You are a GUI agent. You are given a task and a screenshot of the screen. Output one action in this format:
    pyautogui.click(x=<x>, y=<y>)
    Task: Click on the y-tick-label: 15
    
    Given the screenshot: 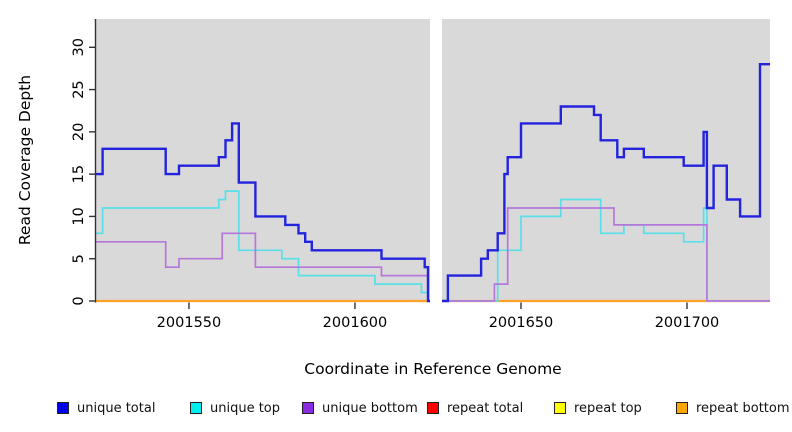 What is the action you would take?
    pyautogui.click(x=79, y=174)
    